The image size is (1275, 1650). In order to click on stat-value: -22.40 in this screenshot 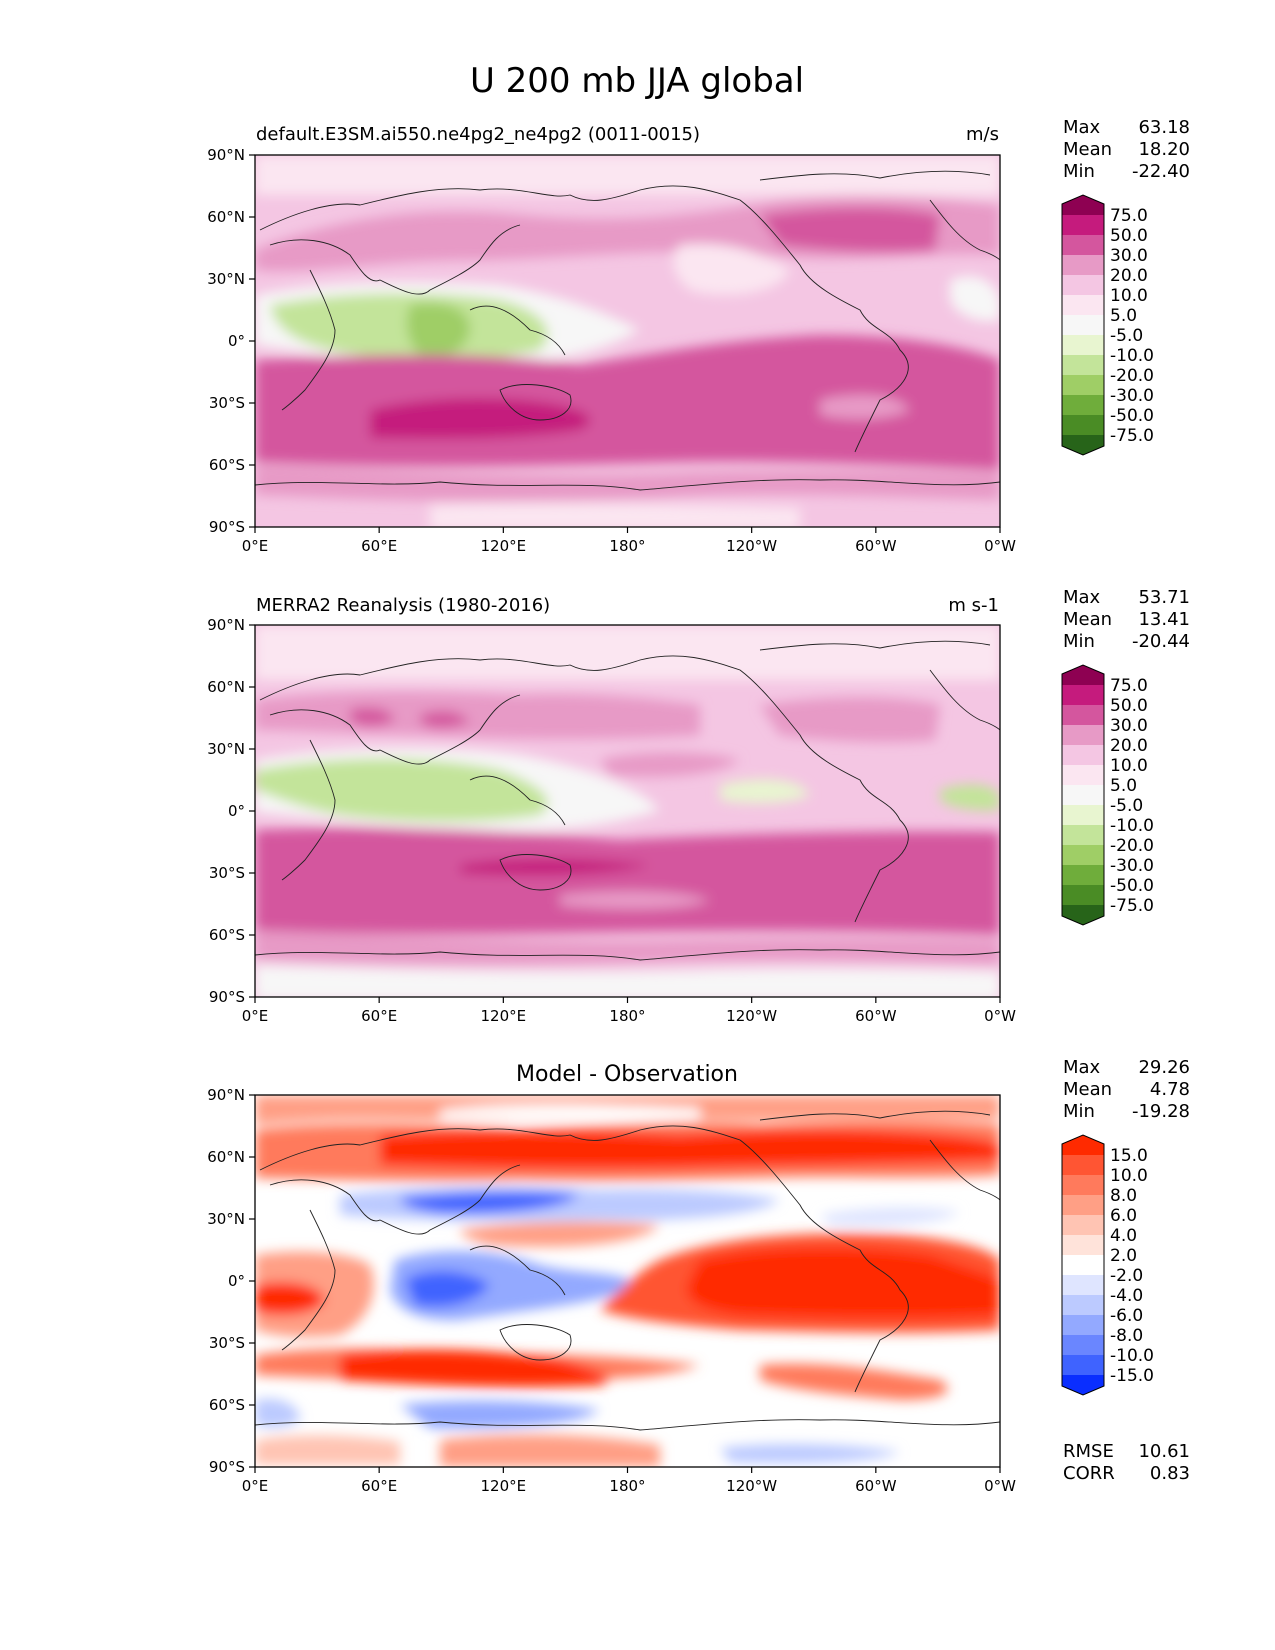, I will do `click(1161, 171)`.